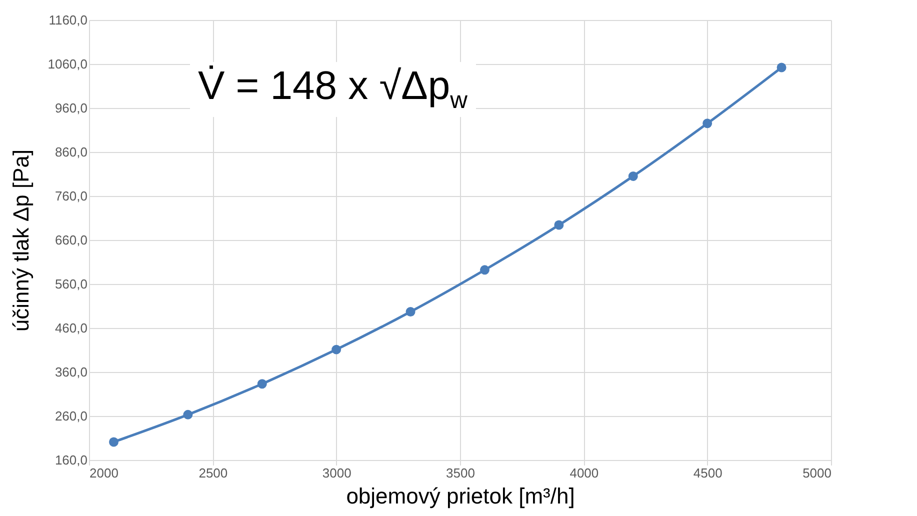 The image size is (917, 516). Describe the element at coordinates (337, 473) in the screenshot. I see `x-tick-label: 3000` at that location.